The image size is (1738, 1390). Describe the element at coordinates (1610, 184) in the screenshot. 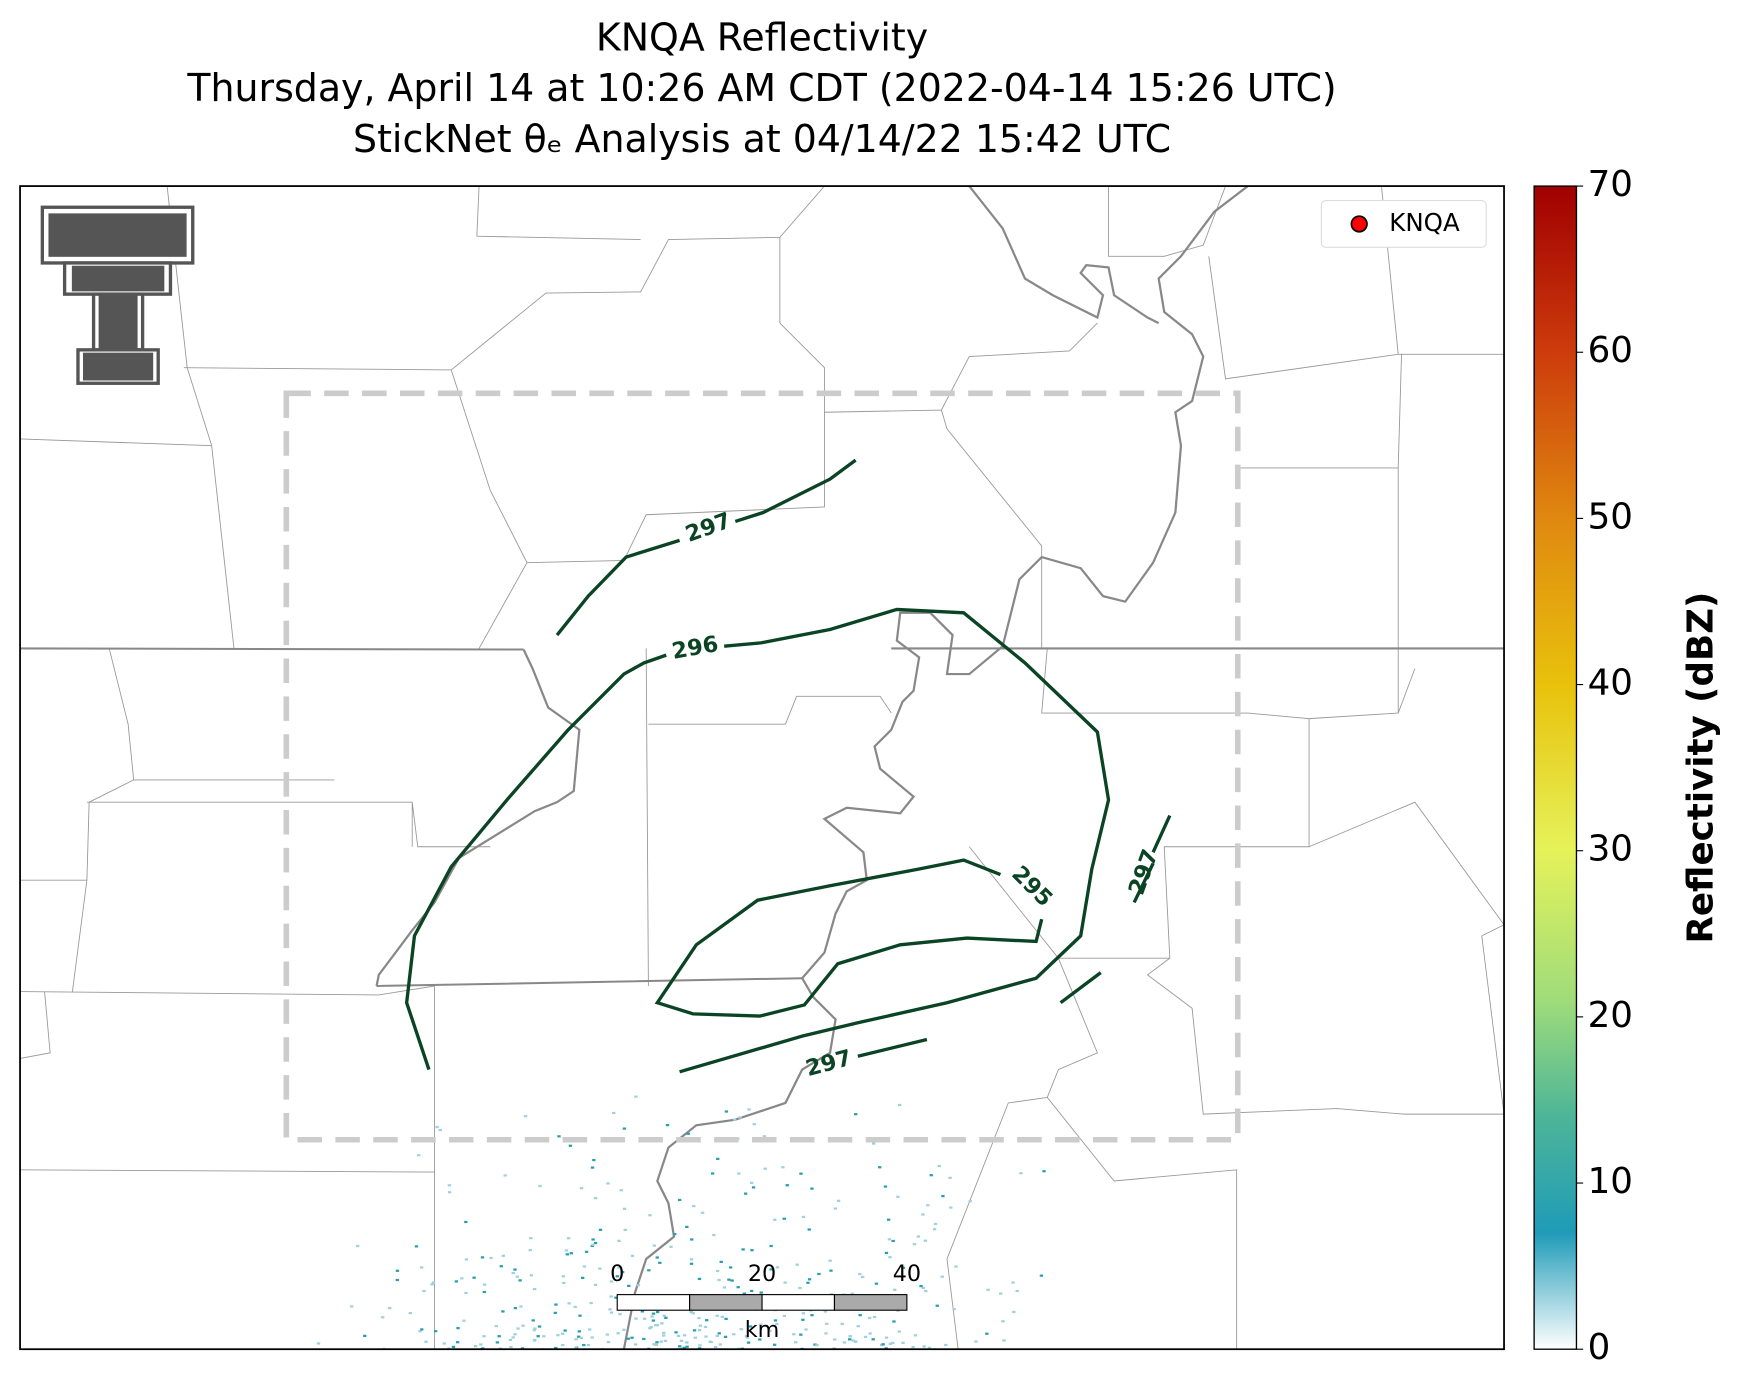

I see `colorbar-tick-label: 70` at that location.